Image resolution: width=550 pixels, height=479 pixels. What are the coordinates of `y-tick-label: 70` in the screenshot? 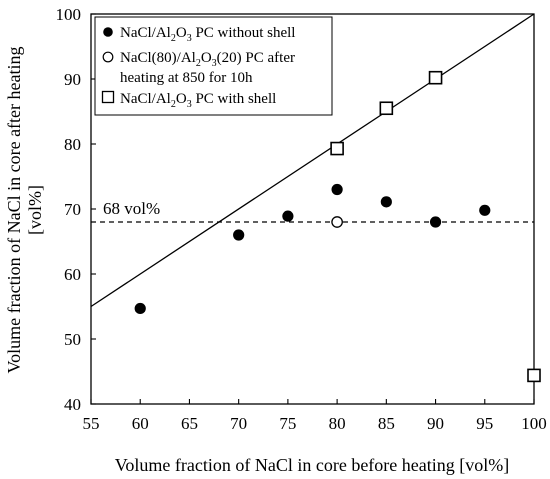 It's located at (72, 209).